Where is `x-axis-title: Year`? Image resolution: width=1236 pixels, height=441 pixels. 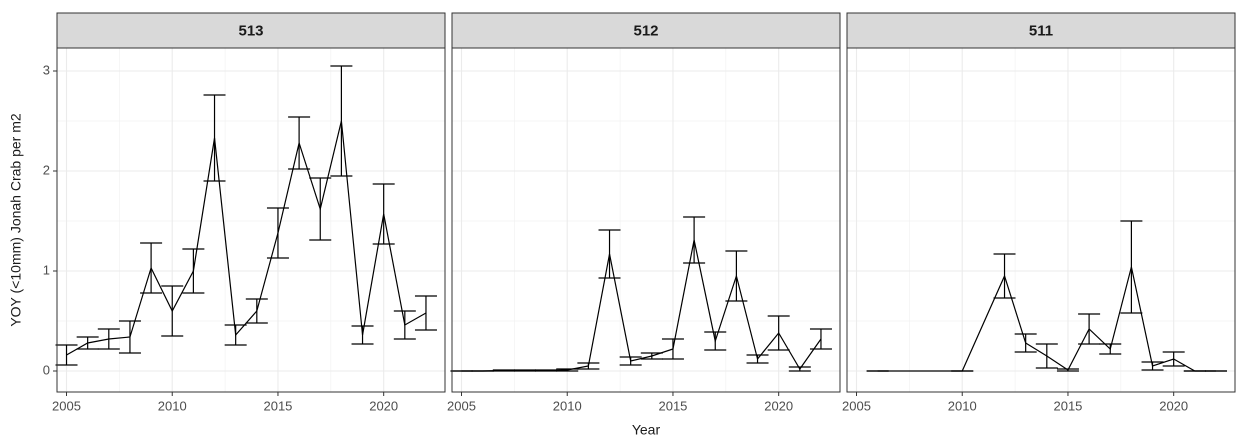 x-axis-title: Year is located at coordinates (646, 430).